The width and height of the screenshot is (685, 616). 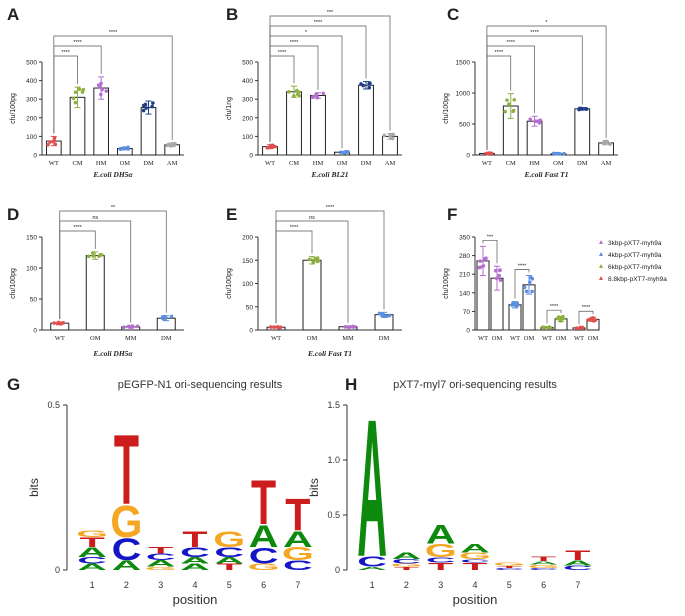 What do you see at coordinates (101, 163) in the screenshot?
I see `x-tick-label: HM` at bounding box center [101, 163].